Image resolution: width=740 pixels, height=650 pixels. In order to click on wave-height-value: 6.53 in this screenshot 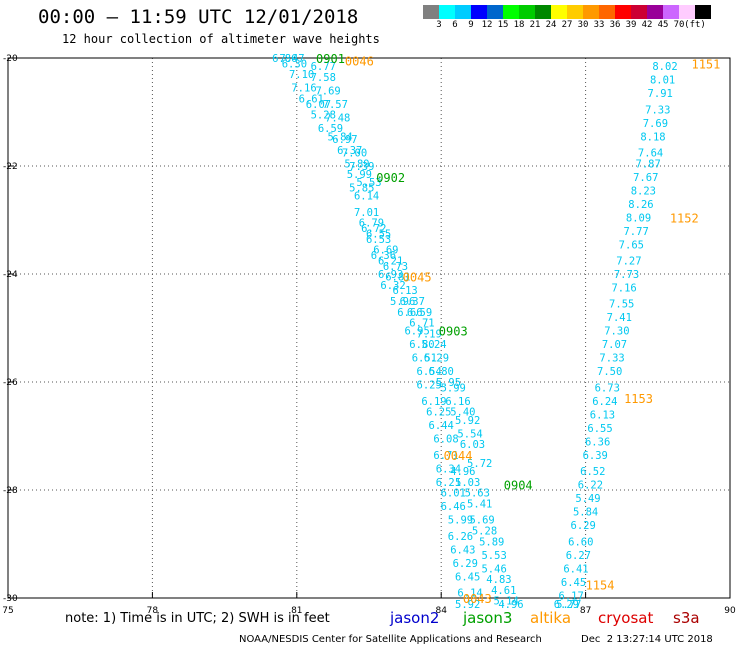, I will do `click(378, 240)`.